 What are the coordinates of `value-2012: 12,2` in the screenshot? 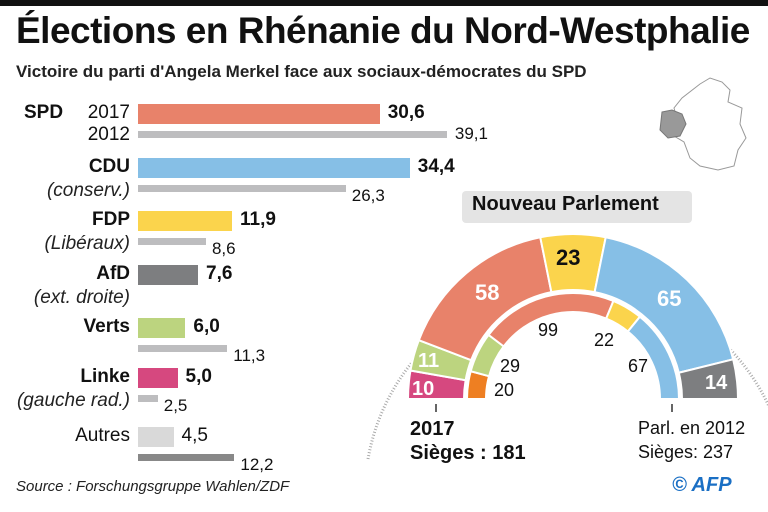 It's located at (257, 464).